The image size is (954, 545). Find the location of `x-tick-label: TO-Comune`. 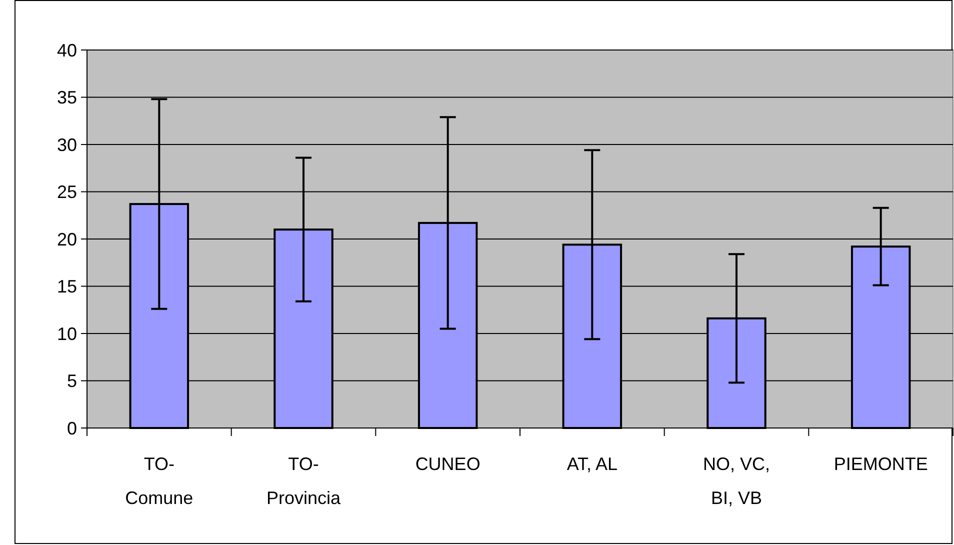

x-tick-label: TO-Comune is located at coordinates (159, 481).